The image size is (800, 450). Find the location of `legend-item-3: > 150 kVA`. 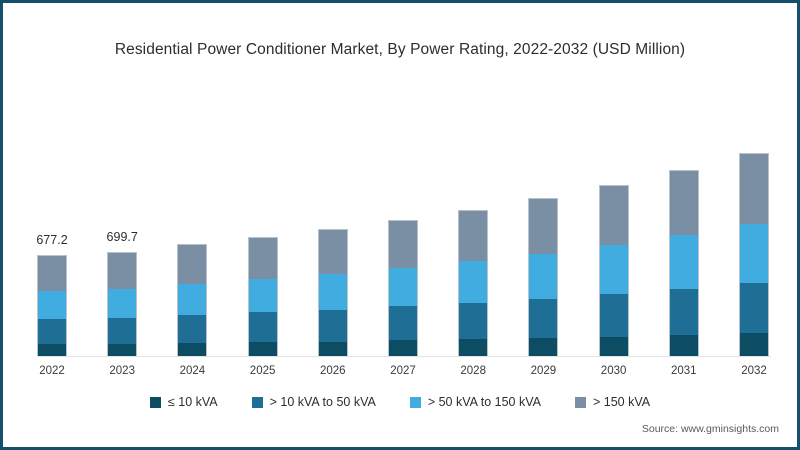

legend-item-3: > 150 kVA is located at coordinates (612, 402).